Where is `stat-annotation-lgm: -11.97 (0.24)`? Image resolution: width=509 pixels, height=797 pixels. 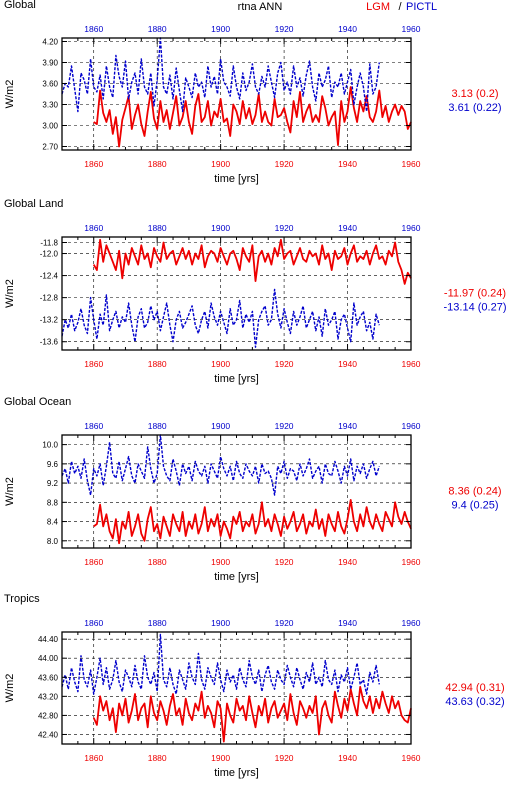 stat-annotation-lgm: -11.97 (0.24) is located at coordinates (475, 294).